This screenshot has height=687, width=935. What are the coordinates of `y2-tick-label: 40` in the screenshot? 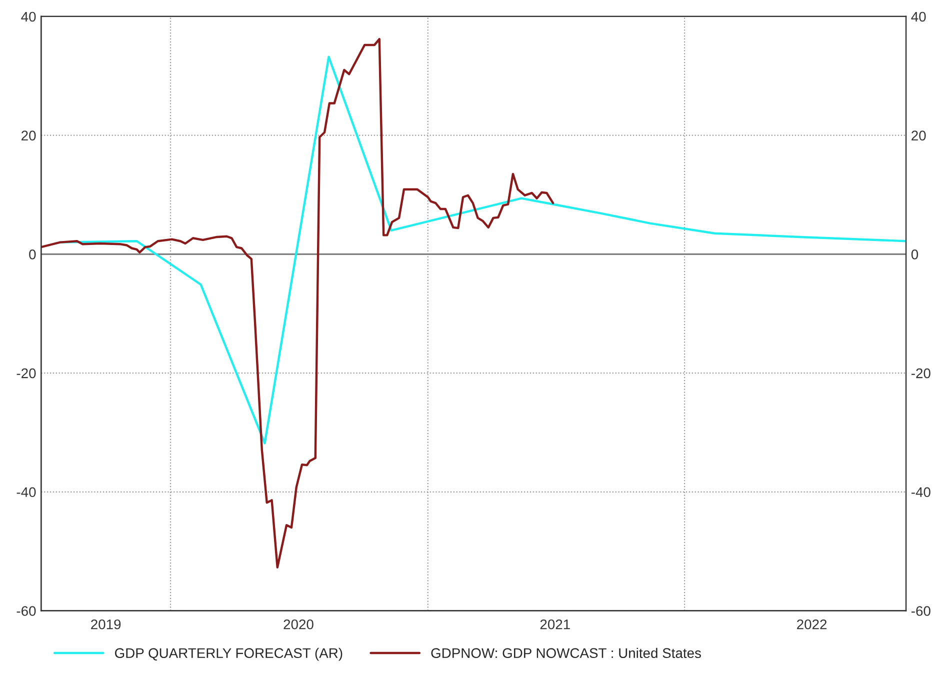 It's located at (918, 17).